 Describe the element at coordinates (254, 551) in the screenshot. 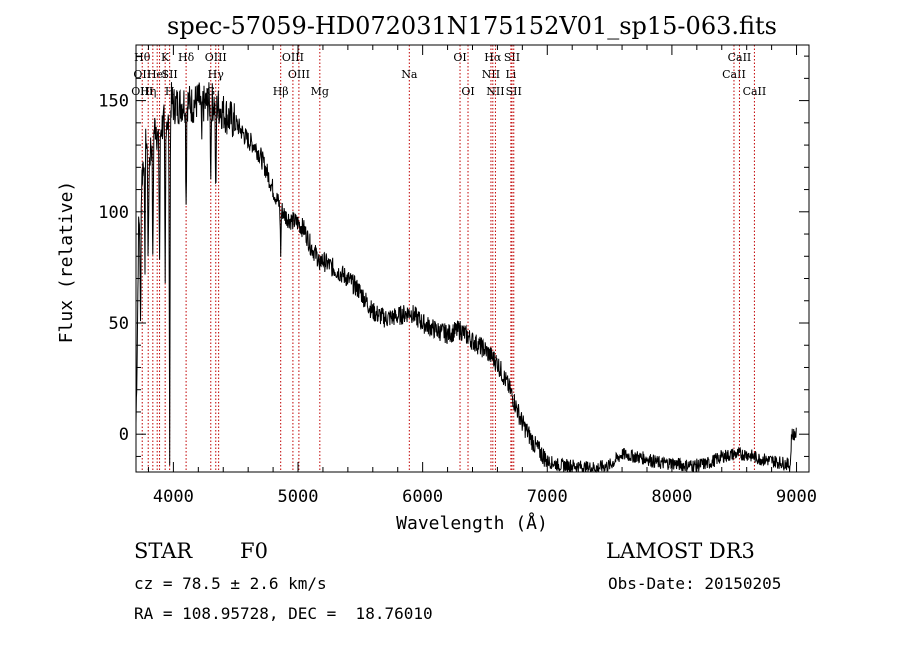

I see `spectral-subclass: F0` at that location.